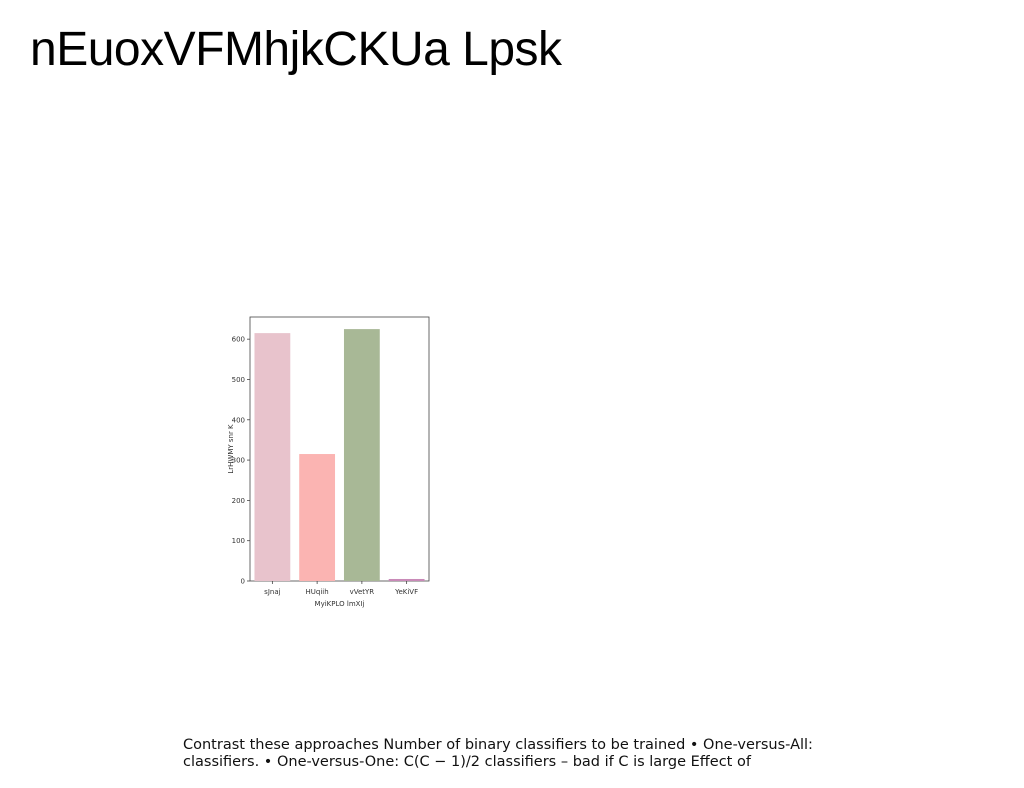 The image size is (1024, 788). What do you see at coordinates (231, 449) in the screenshot?
I see `y-axis-label: LrHWMY snr K` at bounding box center [231, 449].